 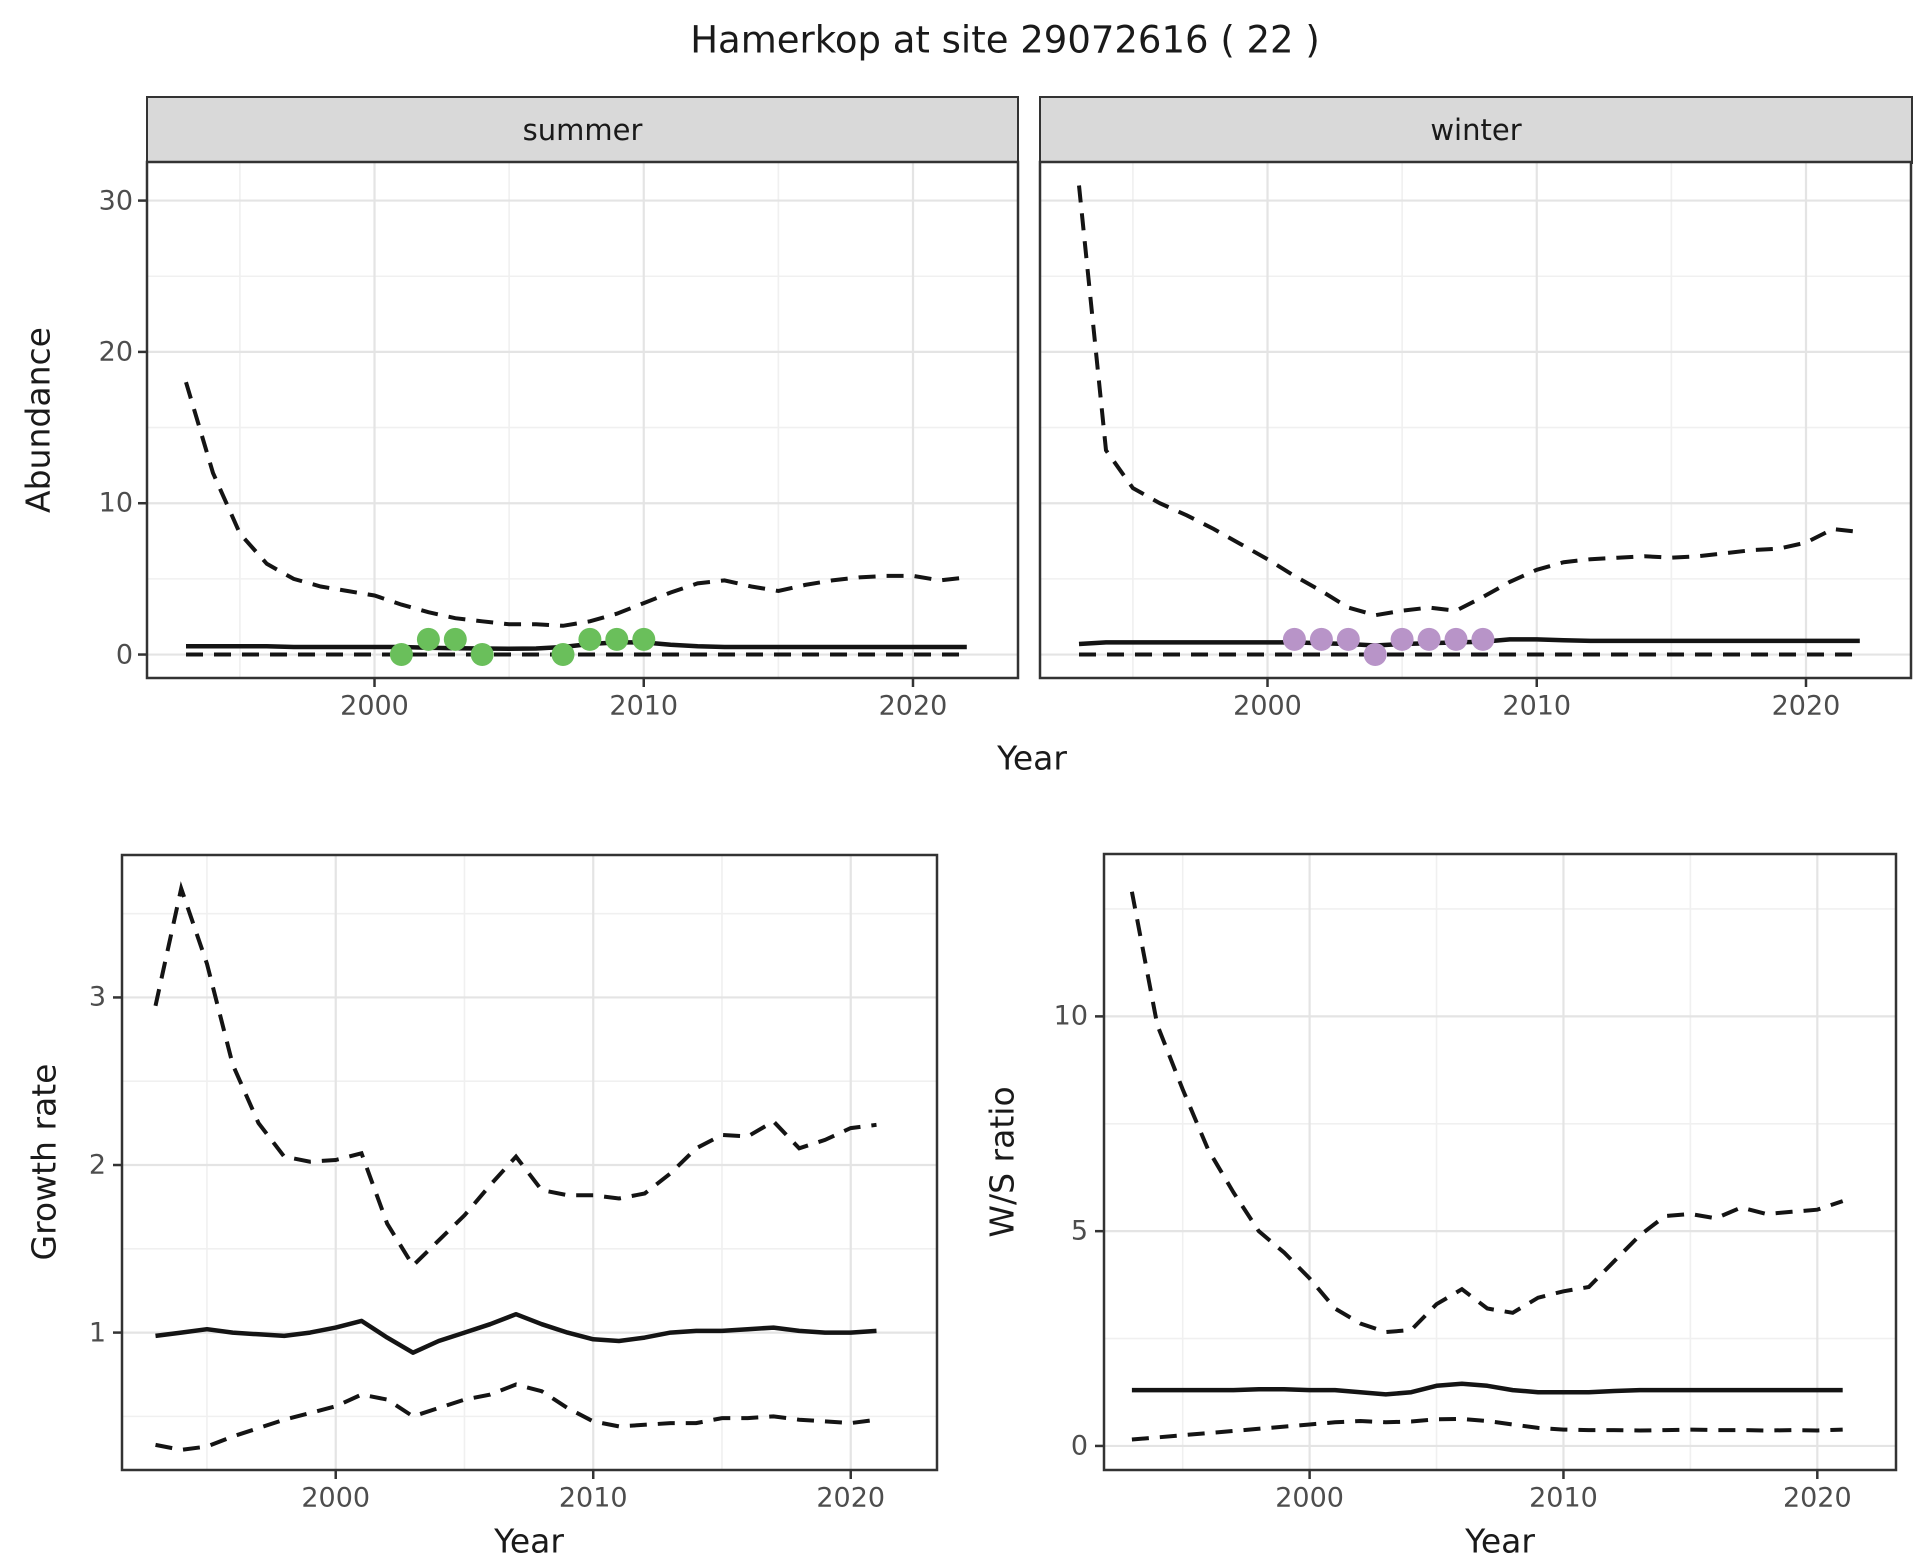 I want to click on figure-title: Hamerkop at site 29072616 ( 22 ), so click(x=1005, y=40).